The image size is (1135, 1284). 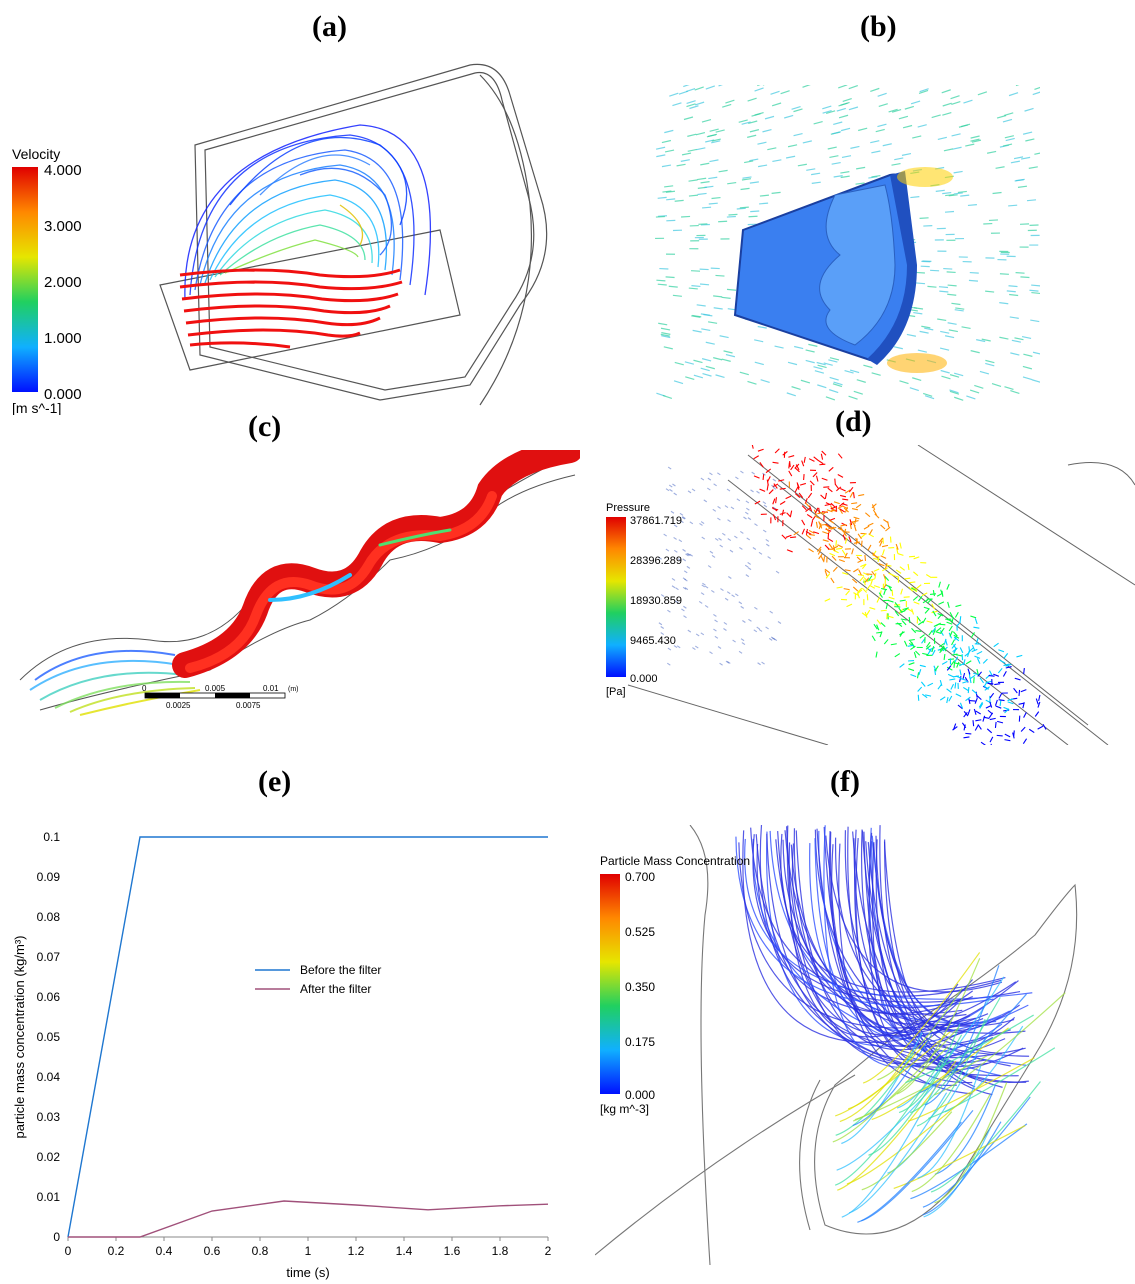 What do you see at coordinates (293, 689) in the screenshot?
I see `scale-unit: (m)` at bounding box center [293, 689].